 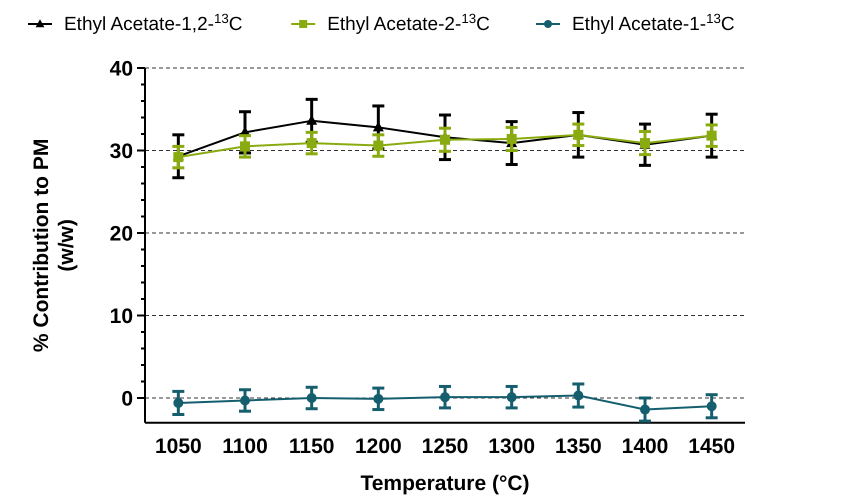 I want to click on x-tick-label: 1050, so click(x=178, y=446).